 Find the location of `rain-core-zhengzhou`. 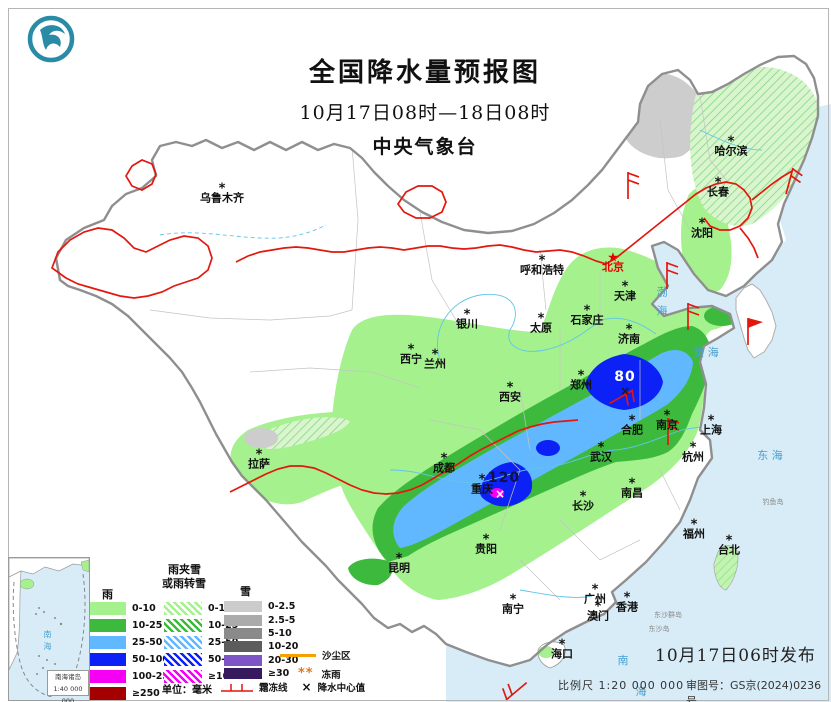

rain-core-zhengzhou is located at coordinates (624, 382).